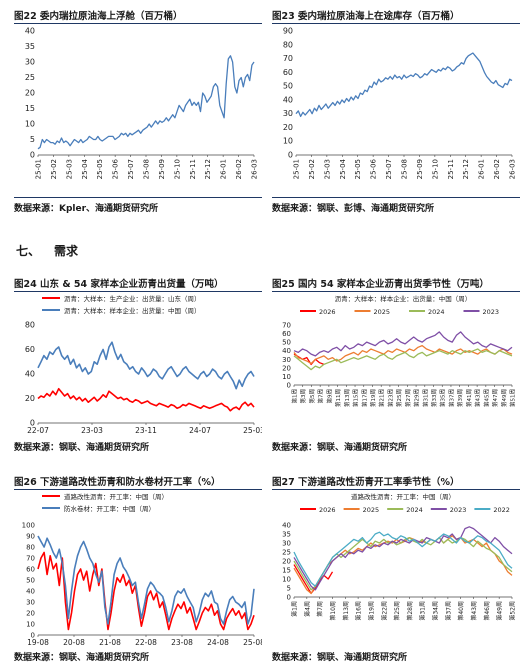 Image resolution: width=530 pixels, height=671 pixels. Describe the element at coordinates (390, 398) in the screenshot. I see `x-tick-label: 第23周` at that location.